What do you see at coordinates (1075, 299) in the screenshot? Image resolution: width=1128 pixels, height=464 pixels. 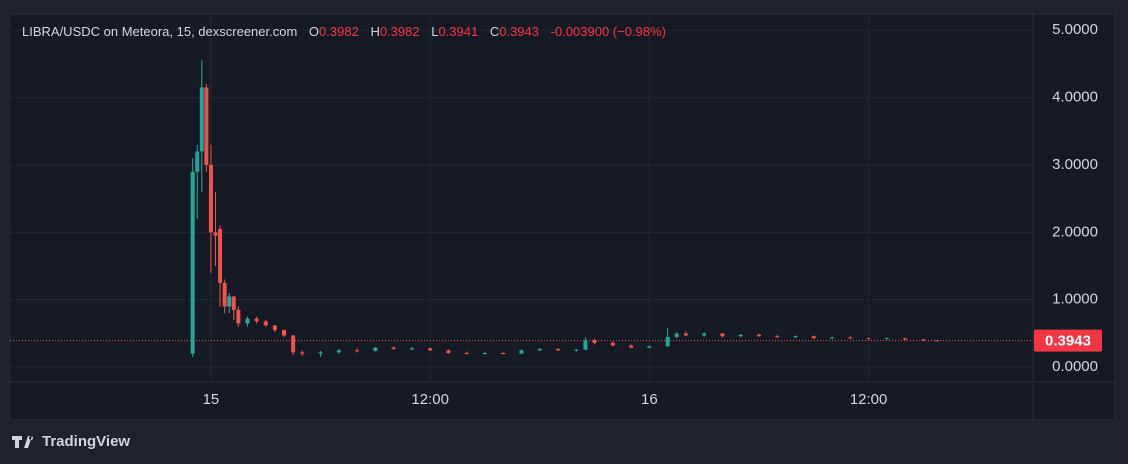 I see `y-tick-label: 1.0000` at bounding box center [1075, 299].